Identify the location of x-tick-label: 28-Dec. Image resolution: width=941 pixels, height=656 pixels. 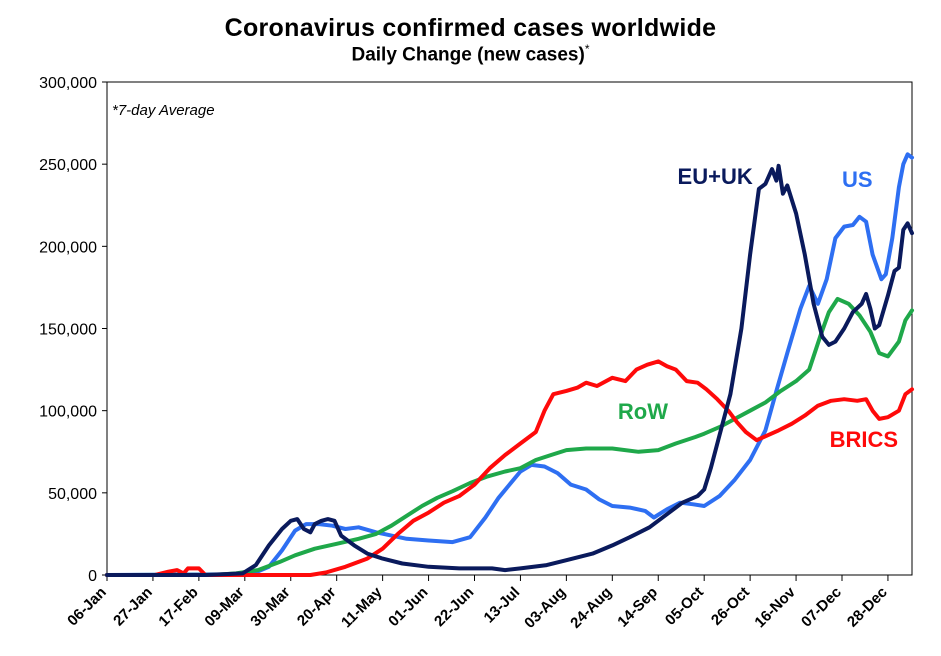
(867, 607).